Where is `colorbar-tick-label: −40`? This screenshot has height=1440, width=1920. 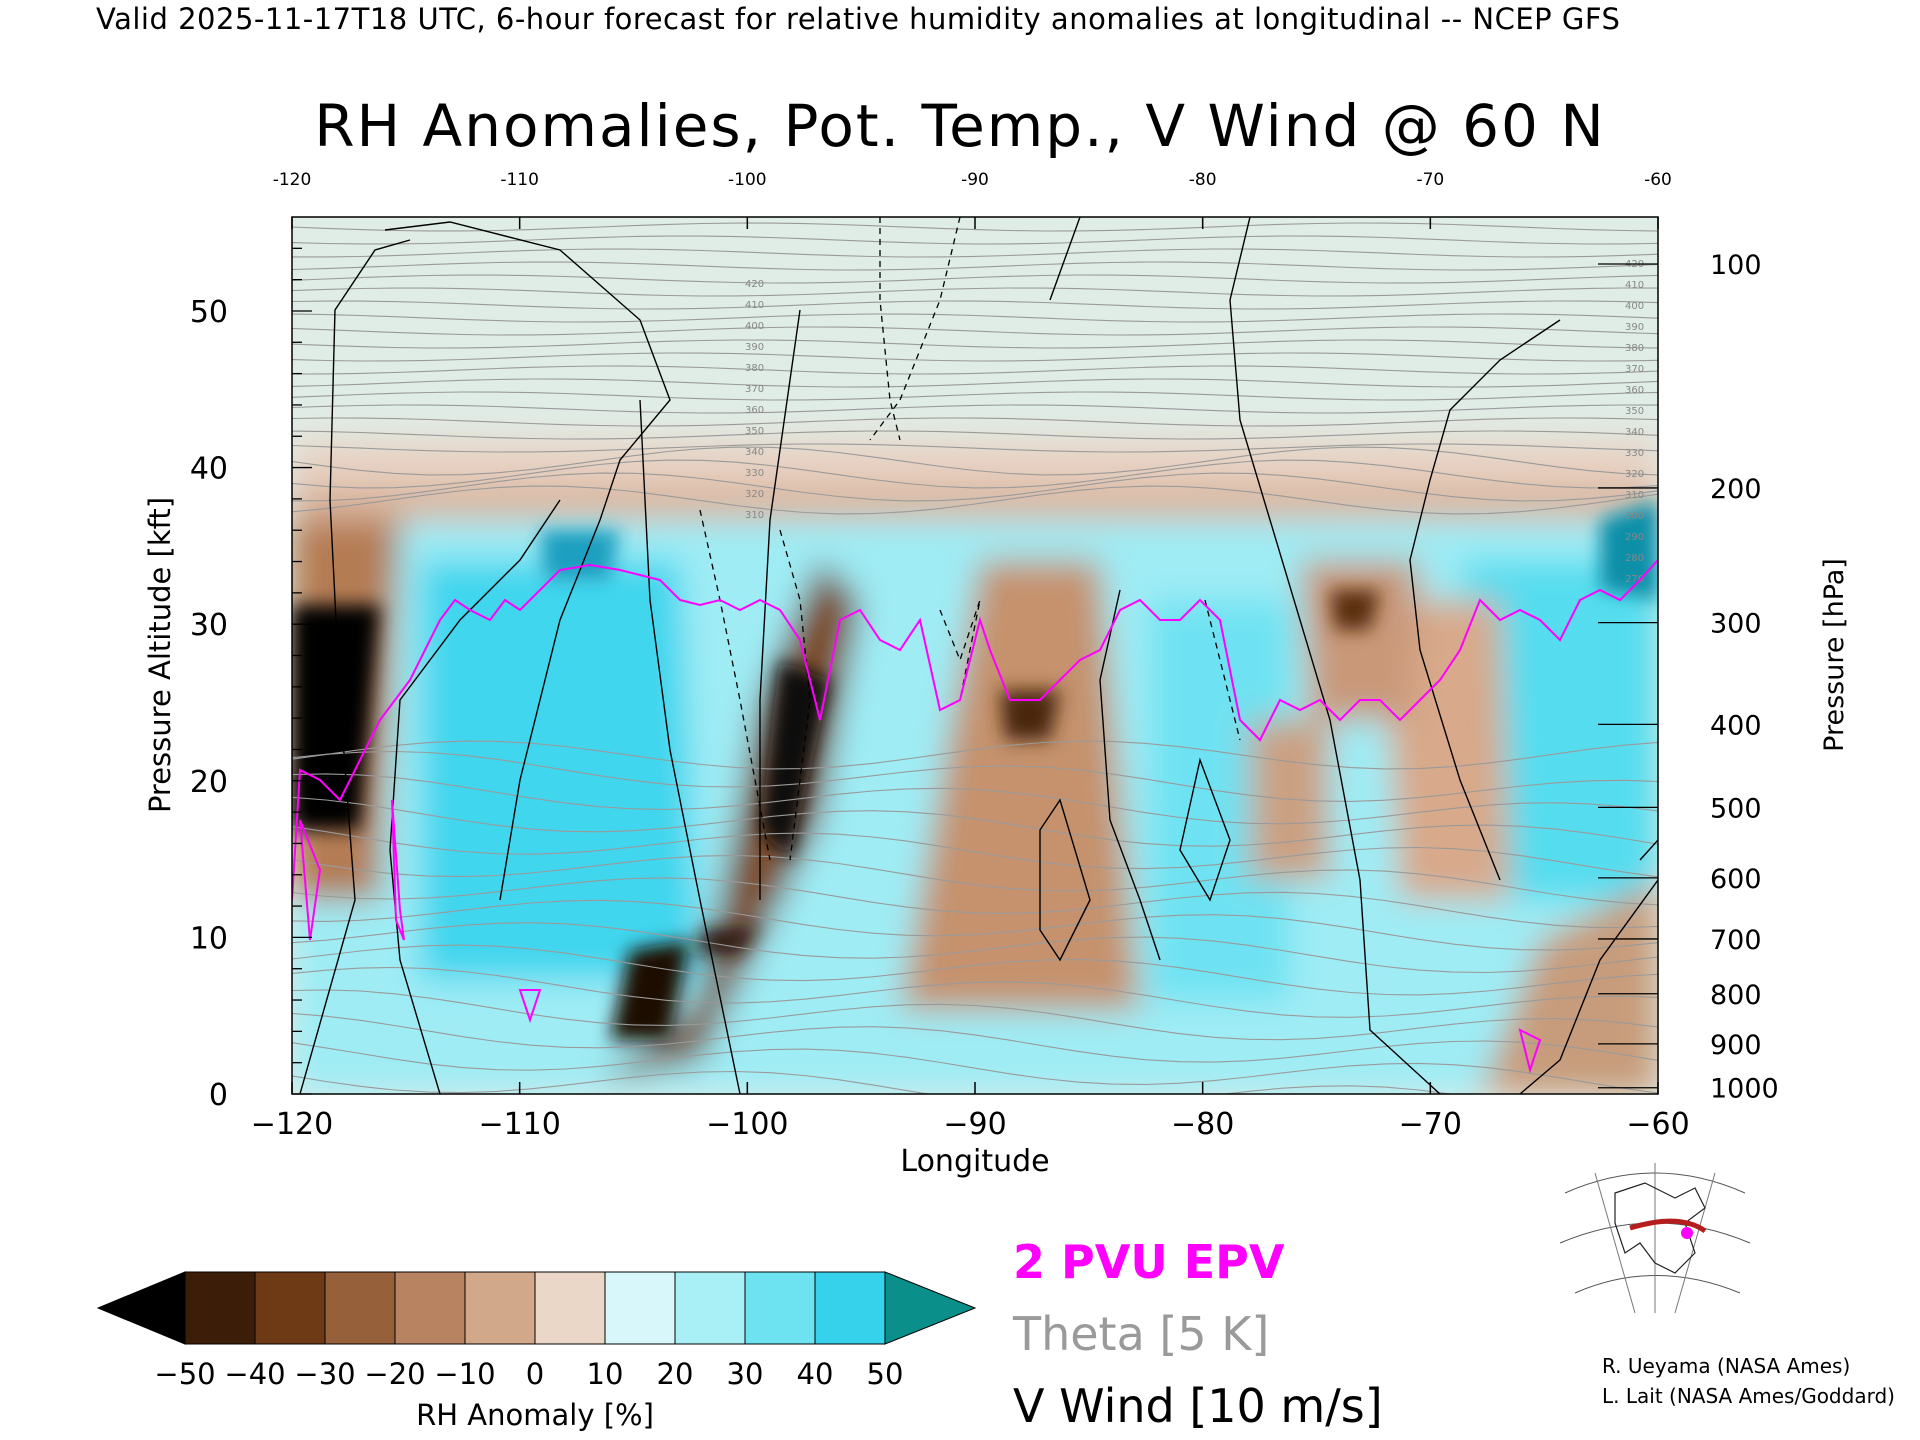
colorbar-tick-label: −40 is located at coordinates (254, 1374).